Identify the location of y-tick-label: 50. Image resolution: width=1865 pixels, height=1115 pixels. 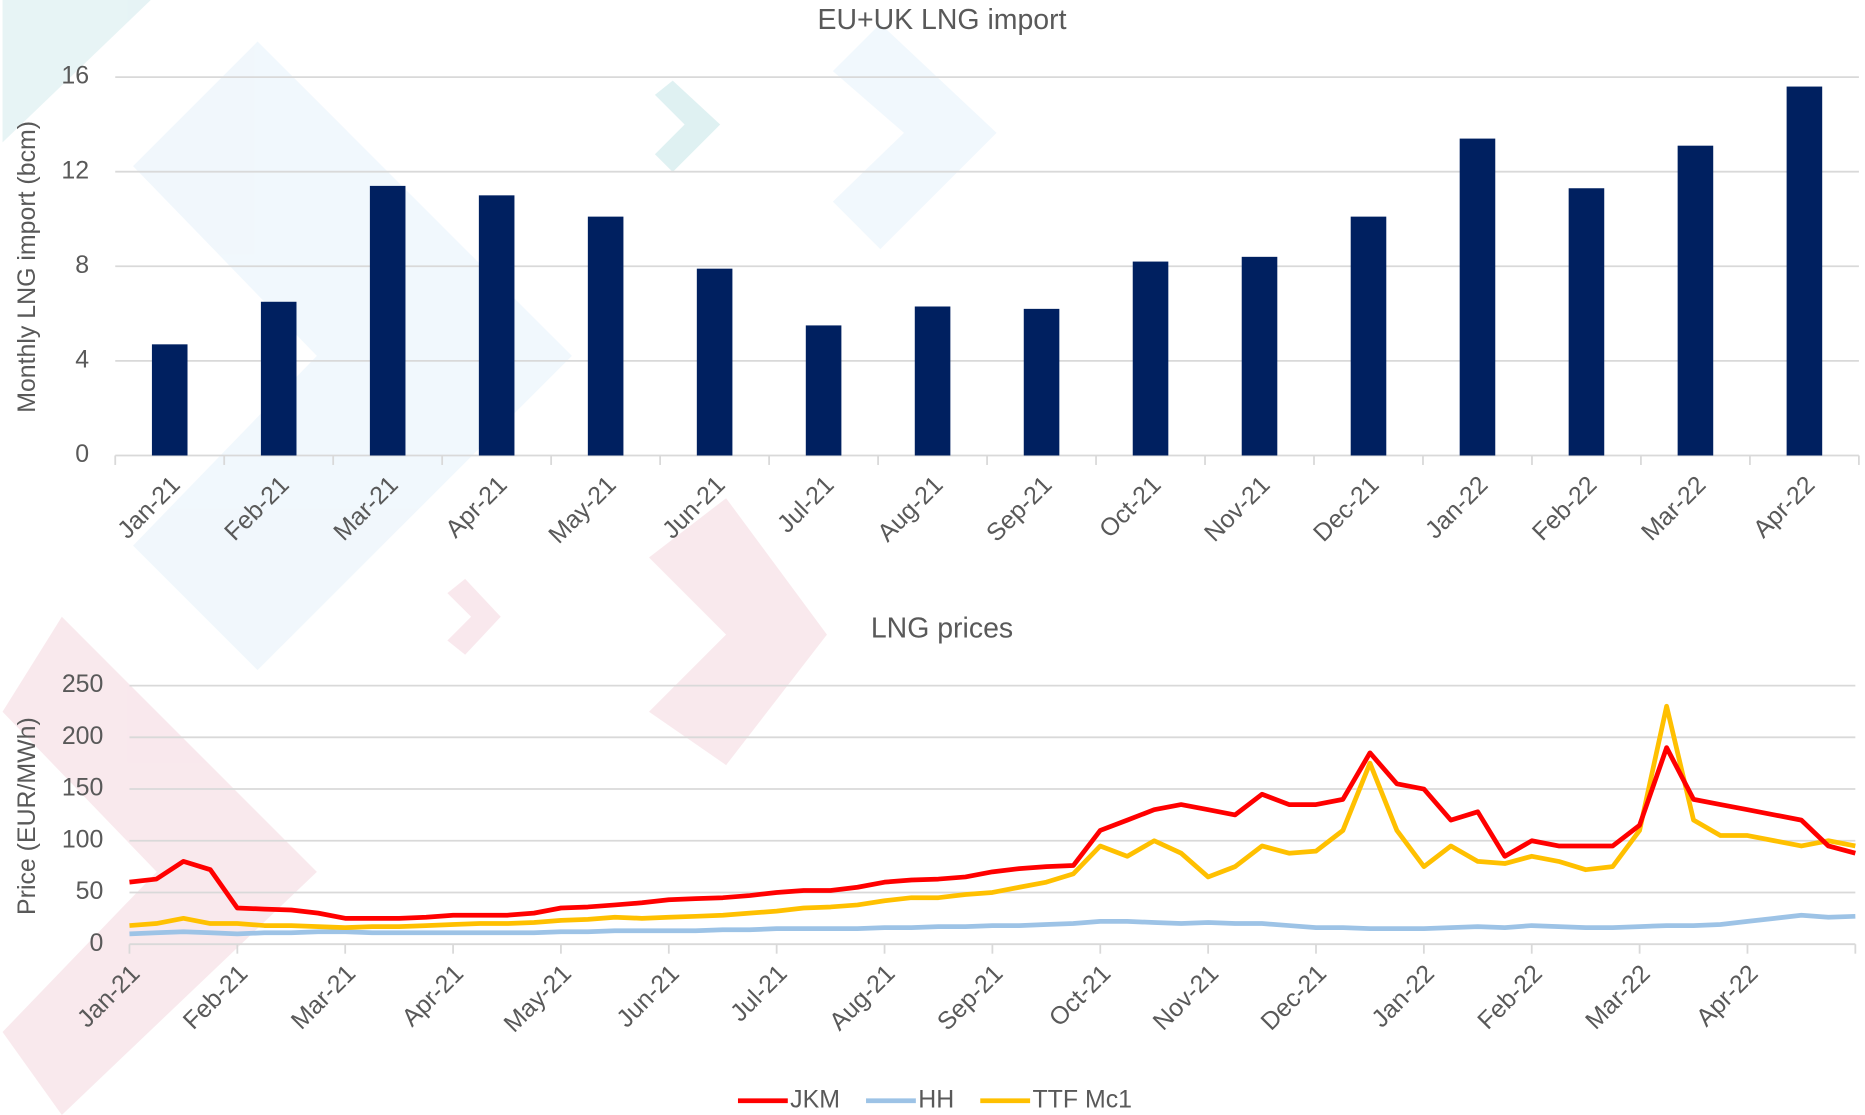
(90, 891).